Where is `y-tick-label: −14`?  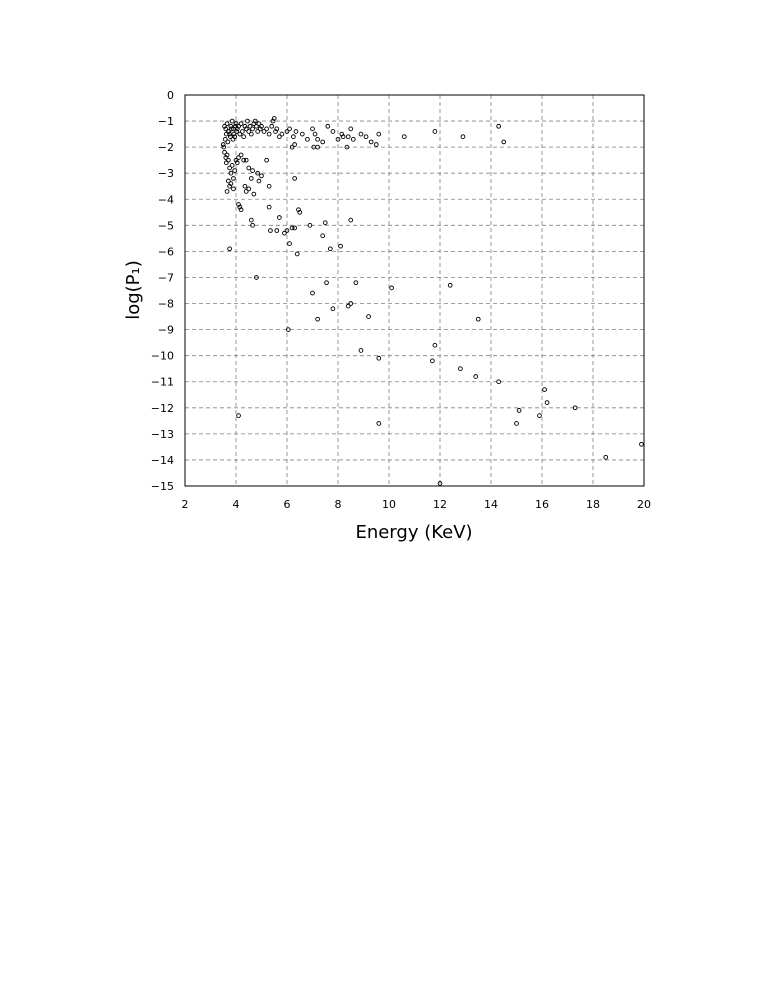 y-tick-label: −14 is located at coordinates (162, 460).